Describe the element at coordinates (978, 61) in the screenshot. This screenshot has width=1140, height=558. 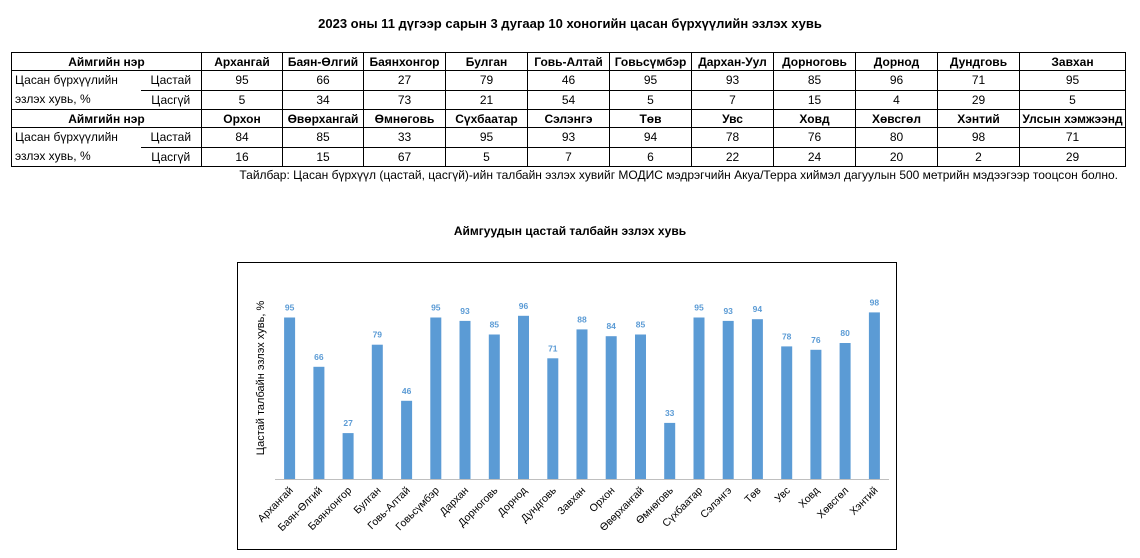
I see `table-header-cell: Дундговь` at that location.